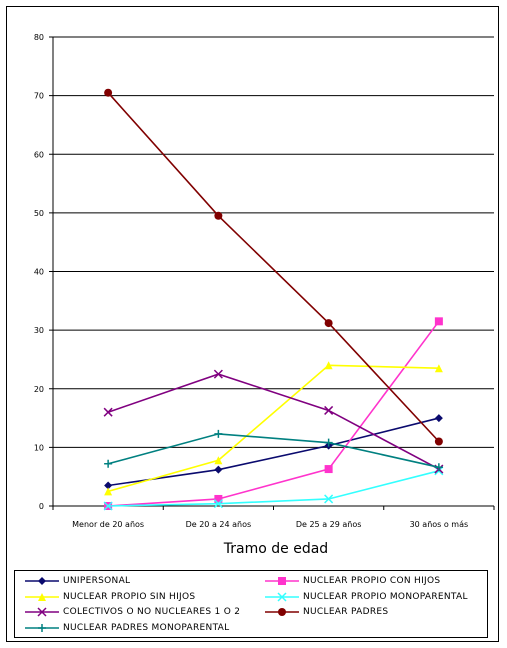 The height and width of the screenshot is (648, 507). Describe the element at coordinates (39, 37) in the screenshot. I see `y-tick-label: 80` at that location.